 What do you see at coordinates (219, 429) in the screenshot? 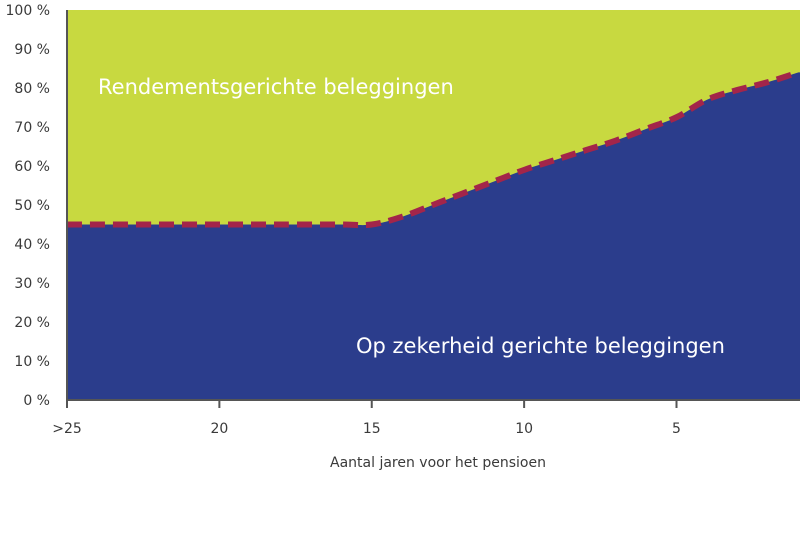
I see `x-tick-label: 20` at bounding box center [219, 429].